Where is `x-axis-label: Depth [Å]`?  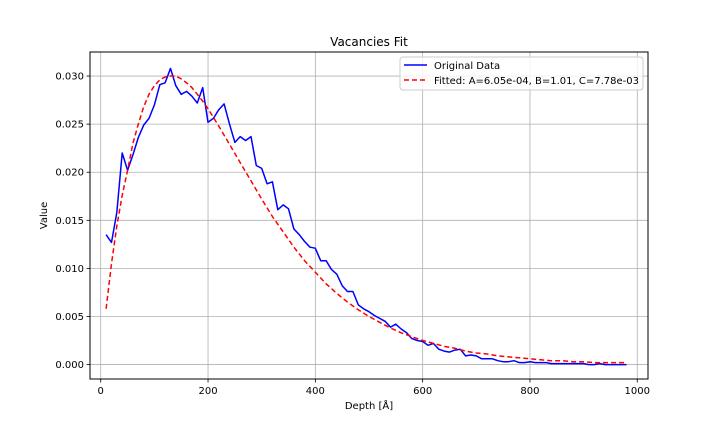
x-axis-label: Depth [Å] is located at coordinates (369, 405).